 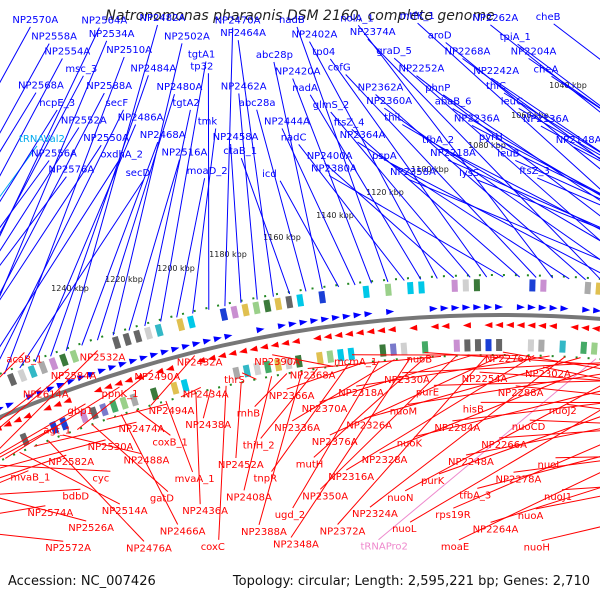 I want to click on gene-label-minus: tfbA_3, so click(x=475, y=495).